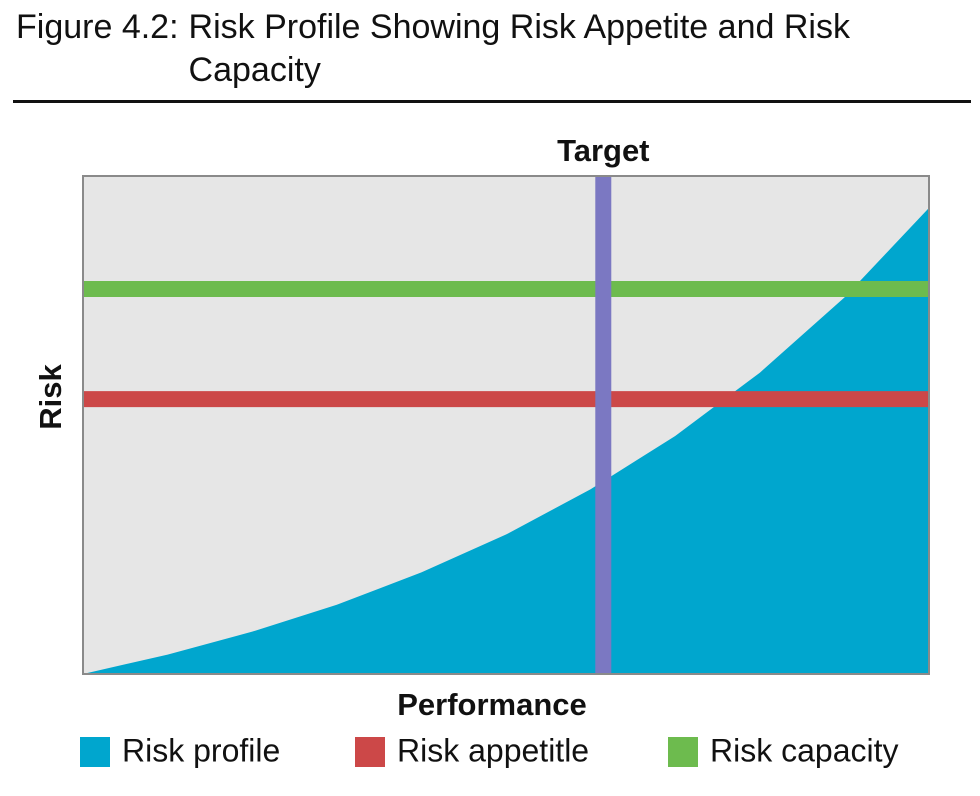 This screenshot has height=796, width=980. What do you see at coordinates (603, 150) in the screenshot?
I see `target-label: Target` at bounding box center [603, 150].